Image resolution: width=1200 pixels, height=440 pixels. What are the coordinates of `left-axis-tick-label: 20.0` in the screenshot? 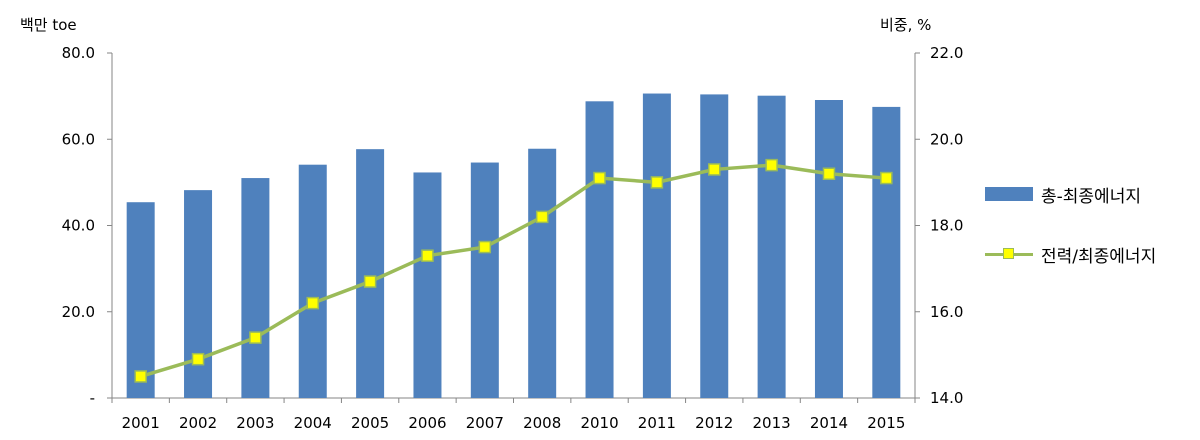 It's located at (78, 312).